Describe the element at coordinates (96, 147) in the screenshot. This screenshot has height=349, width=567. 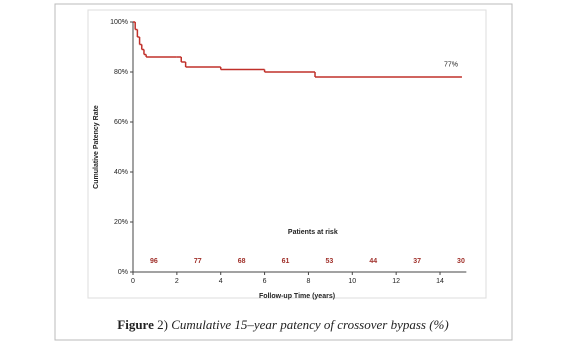
I see `y-axis-label: Cumulative Patency Rate` at that location.